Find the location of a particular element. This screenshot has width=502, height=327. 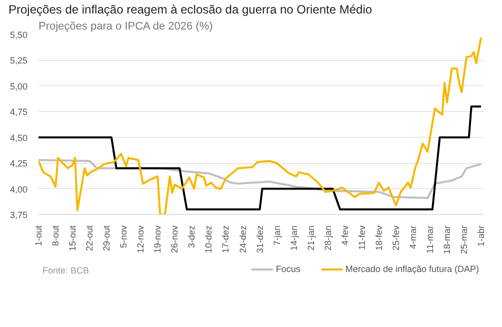

y-tick-label: 4,25 is located at coordinates (19, 163).